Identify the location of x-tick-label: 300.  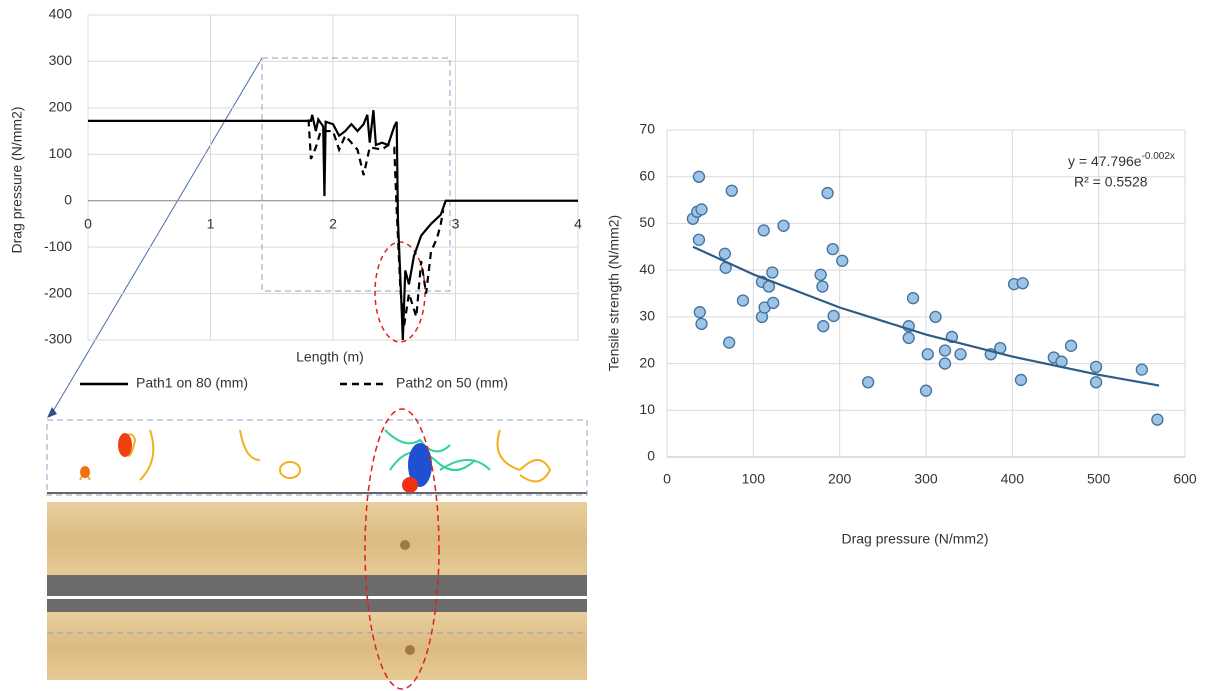
(926, 479).